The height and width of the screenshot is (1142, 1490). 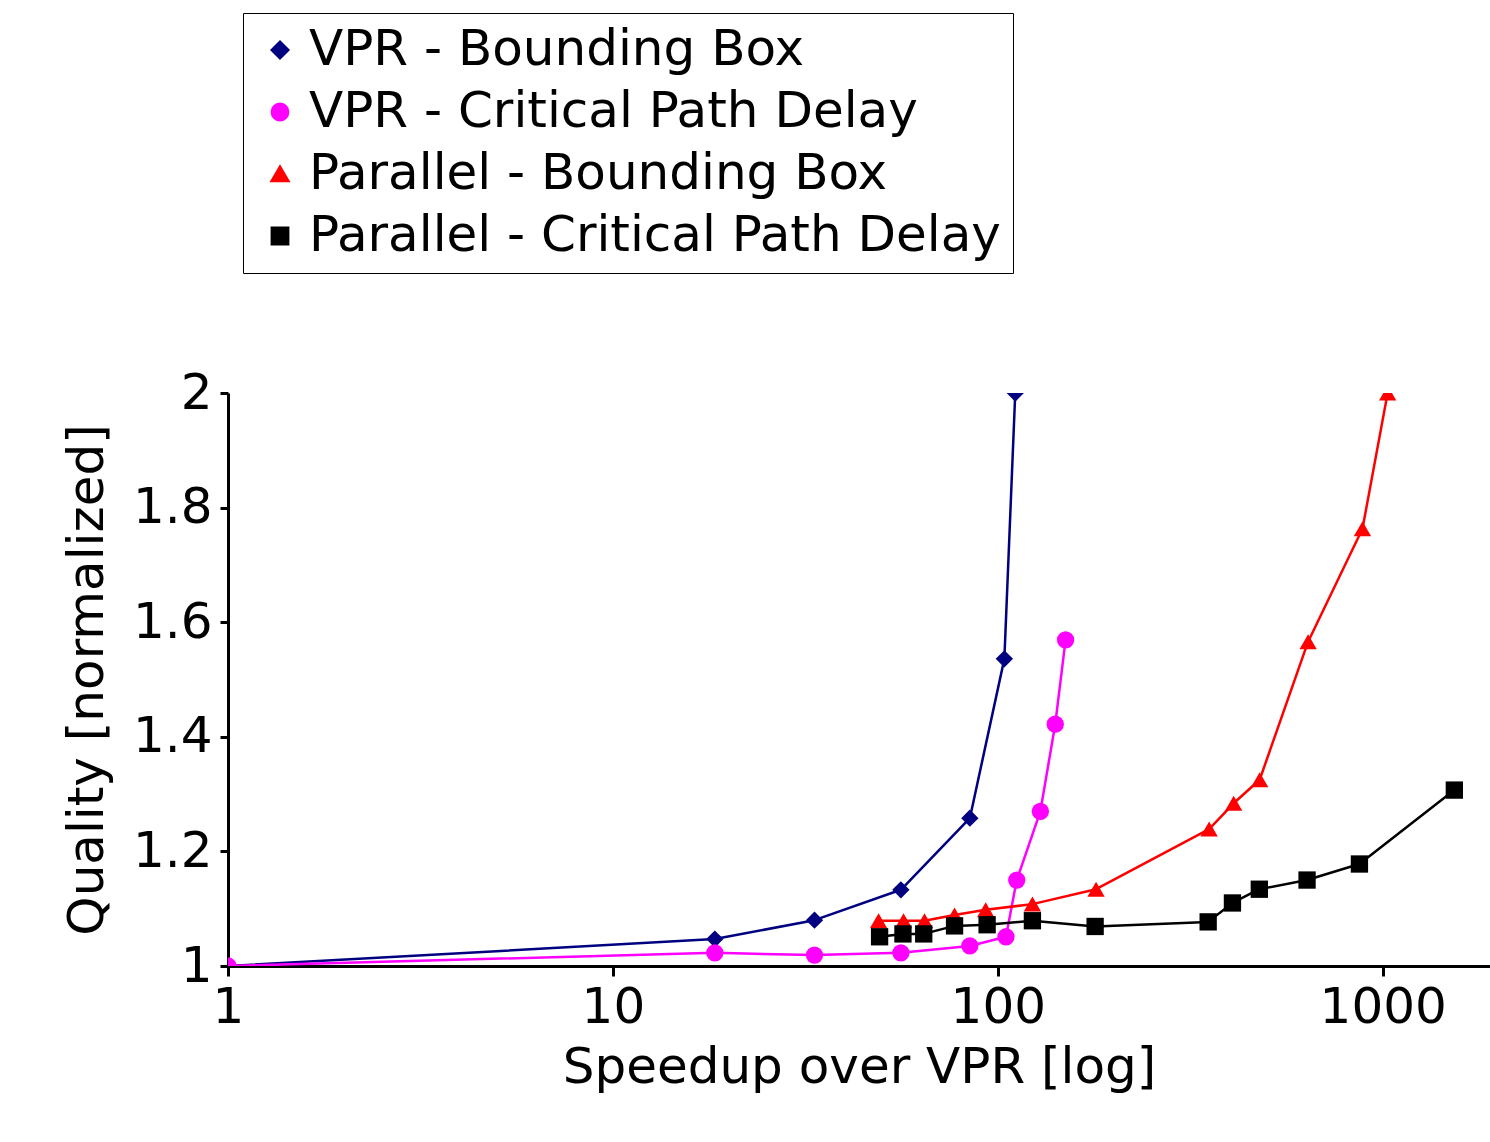 I want to click on legend-label: VPR - Bounding Box, so click(x=557, y=48).